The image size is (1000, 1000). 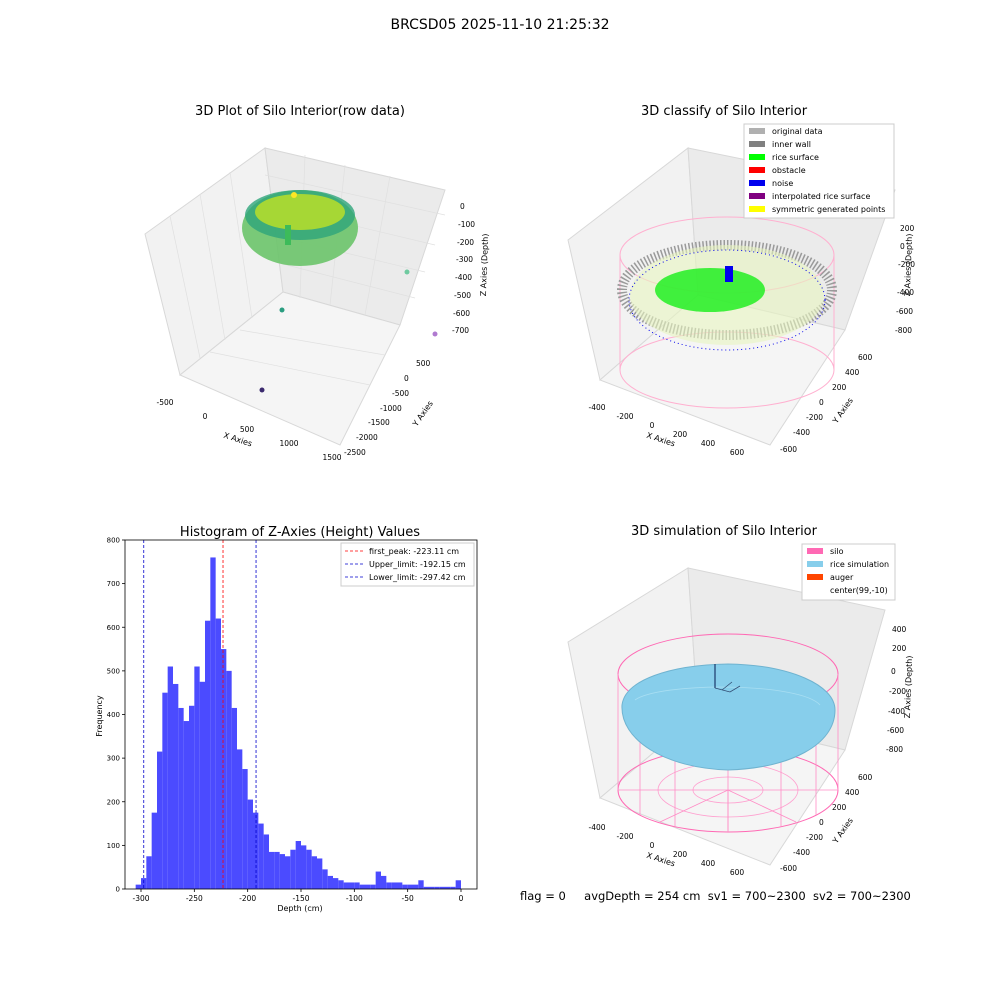 I want to click on classify-plot-title: 3D classify of Silo Interior, so click(x=724, y=111).